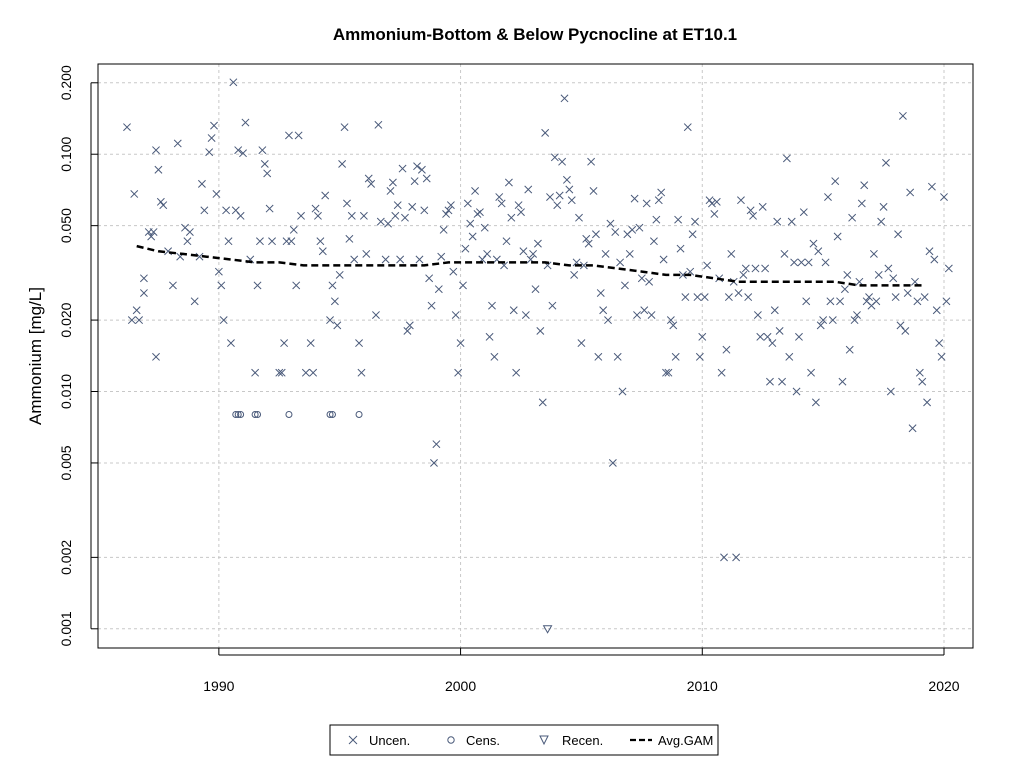 This screenshot has width=1024, height=768. What do you see at coordinates (332, 415) in the screenshot?
I see `censored-point` at bounding box center [332, 415].